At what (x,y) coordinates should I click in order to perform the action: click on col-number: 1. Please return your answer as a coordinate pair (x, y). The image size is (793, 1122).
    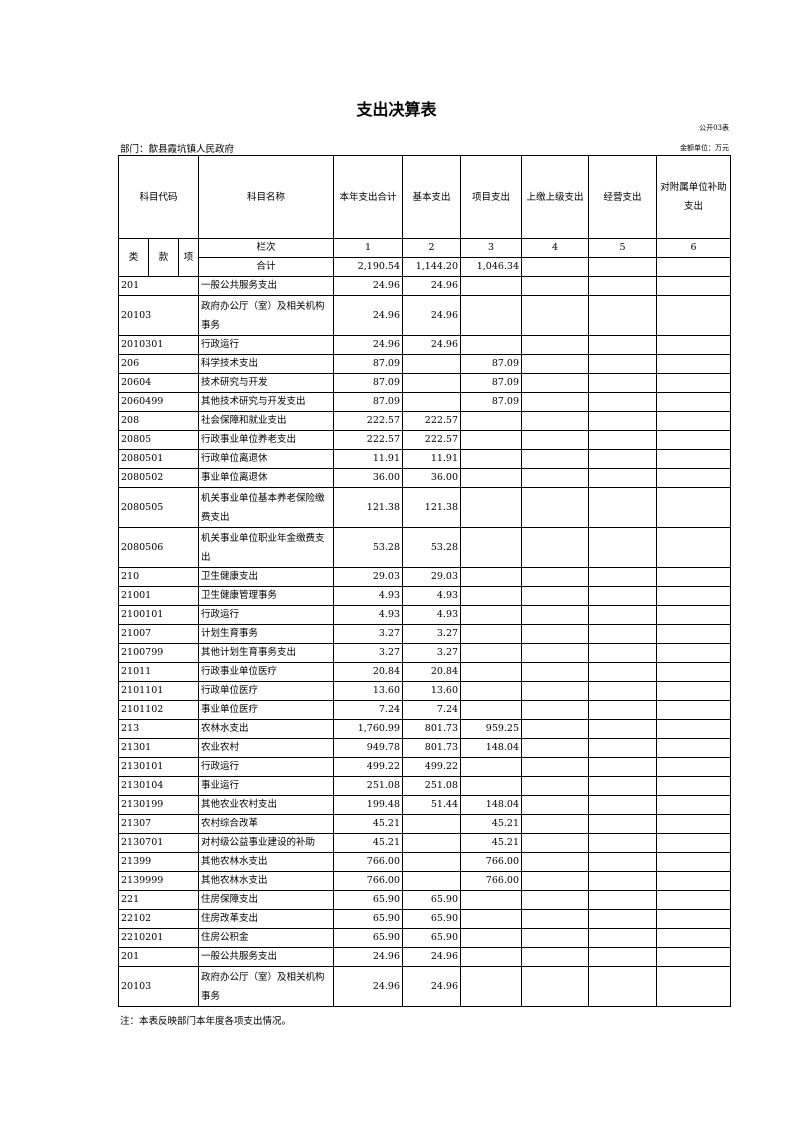
    Looking at the image, I should click on (368, 248).